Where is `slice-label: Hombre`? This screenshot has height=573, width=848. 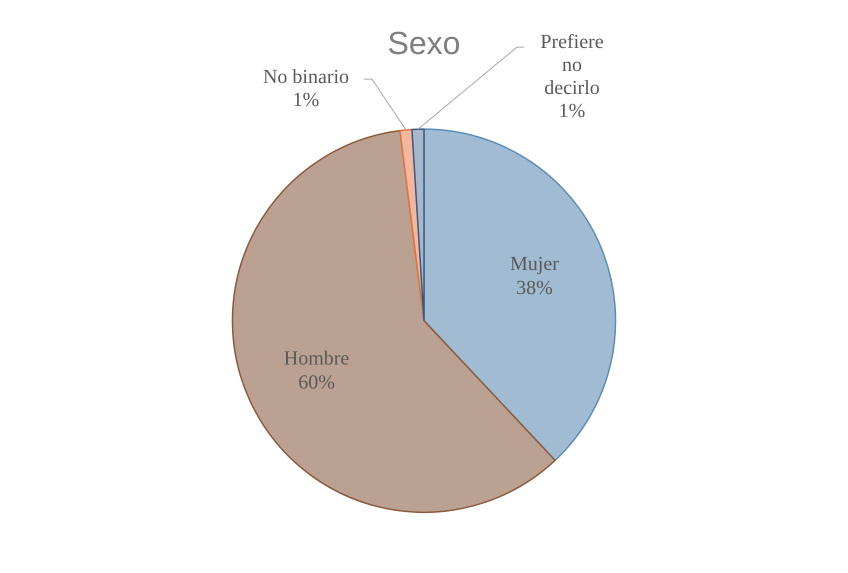 slice-label: Hombre is located at coordinates (317, 359).